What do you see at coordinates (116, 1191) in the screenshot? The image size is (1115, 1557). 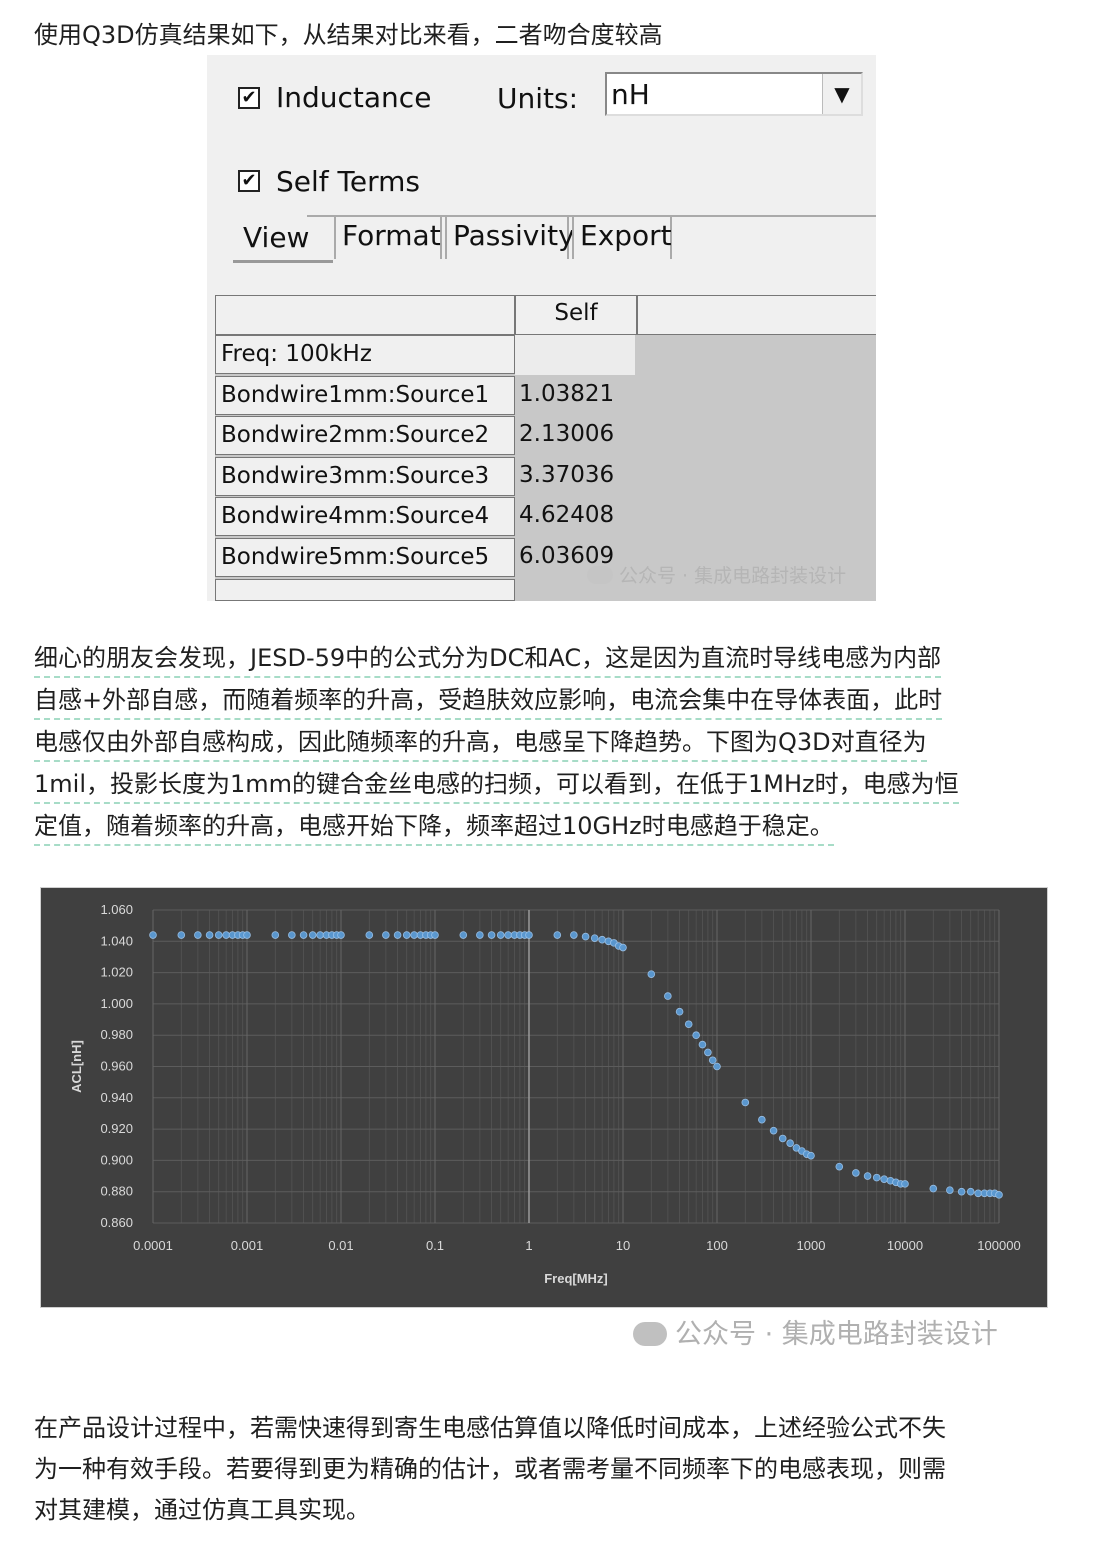 I see `y-tick-label: 0.880` at bounding box center [116, 1191].